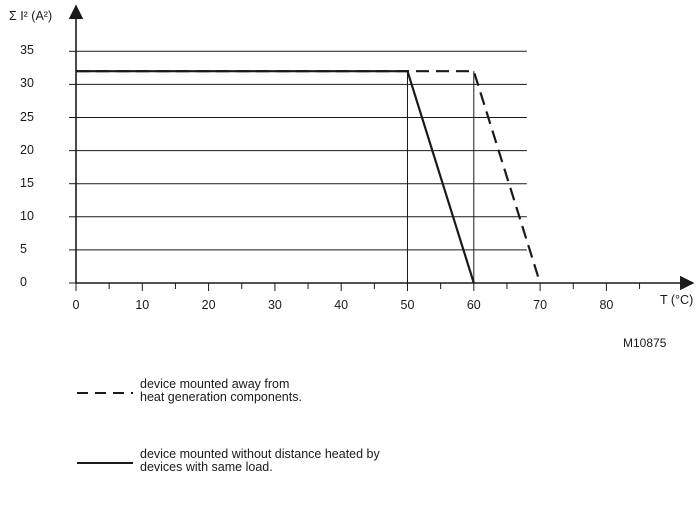 Image resolution: width=699 pixels, height=511 pixels. Describe the element at coordinates (677, 300) in the screenshot. I see `x-axis-label: T (°C)` at that location.